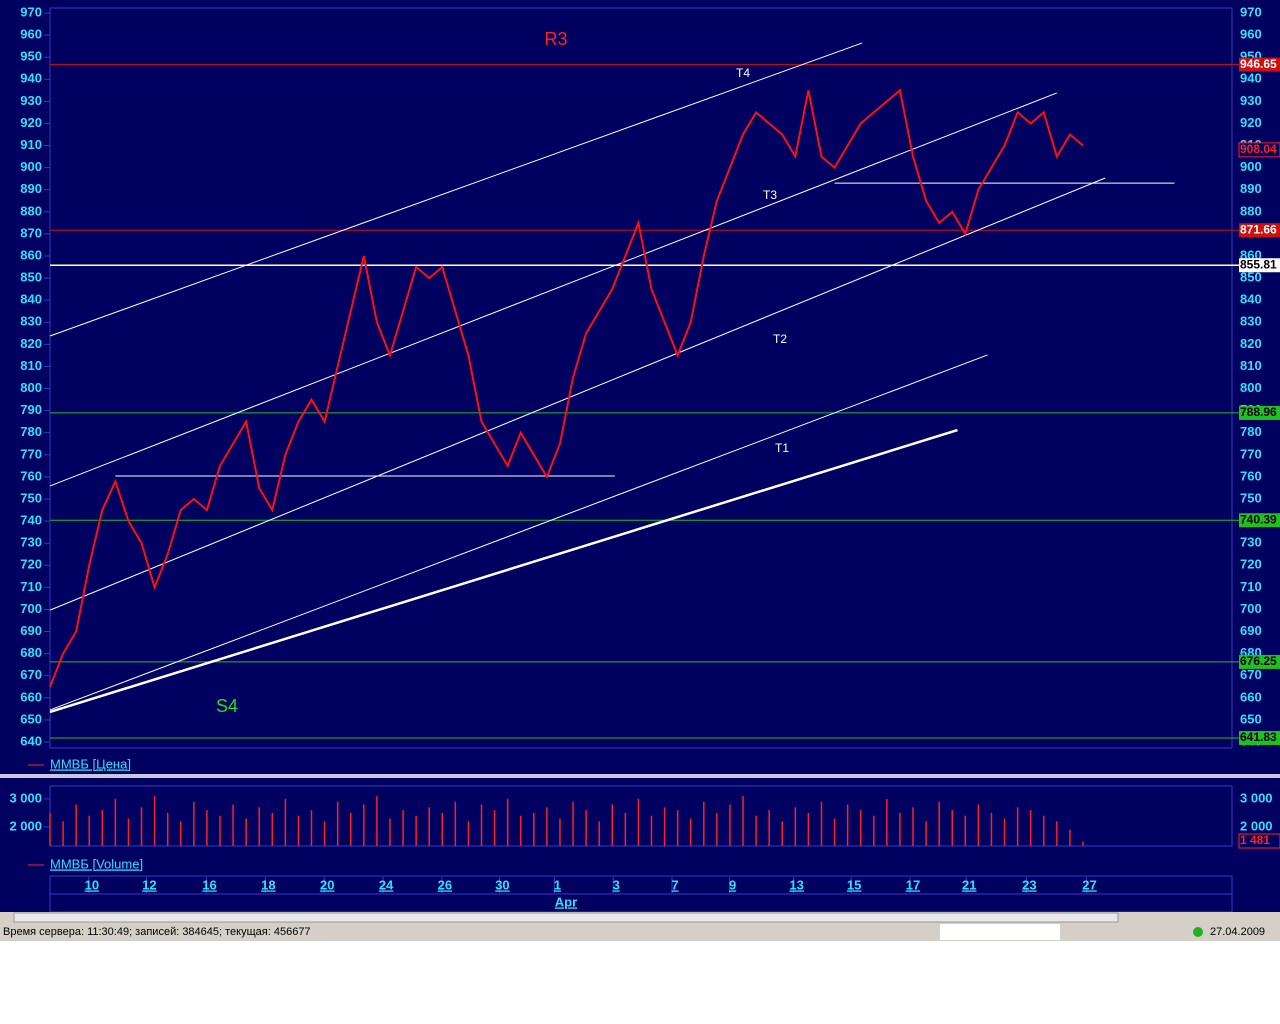  I want to click on level-label: 855.81, so click(1258, 264).